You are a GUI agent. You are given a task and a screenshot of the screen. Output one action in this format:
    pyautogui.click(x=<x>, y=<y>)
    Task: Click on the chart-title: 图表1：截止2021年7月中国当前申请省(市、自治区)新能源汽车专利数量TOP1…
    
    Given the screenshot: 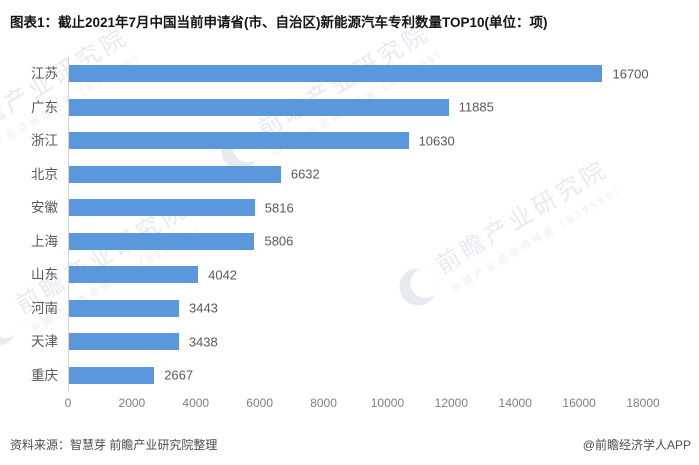 What is the action you would take?
    pyautogui.click(x=279, y=22)
    